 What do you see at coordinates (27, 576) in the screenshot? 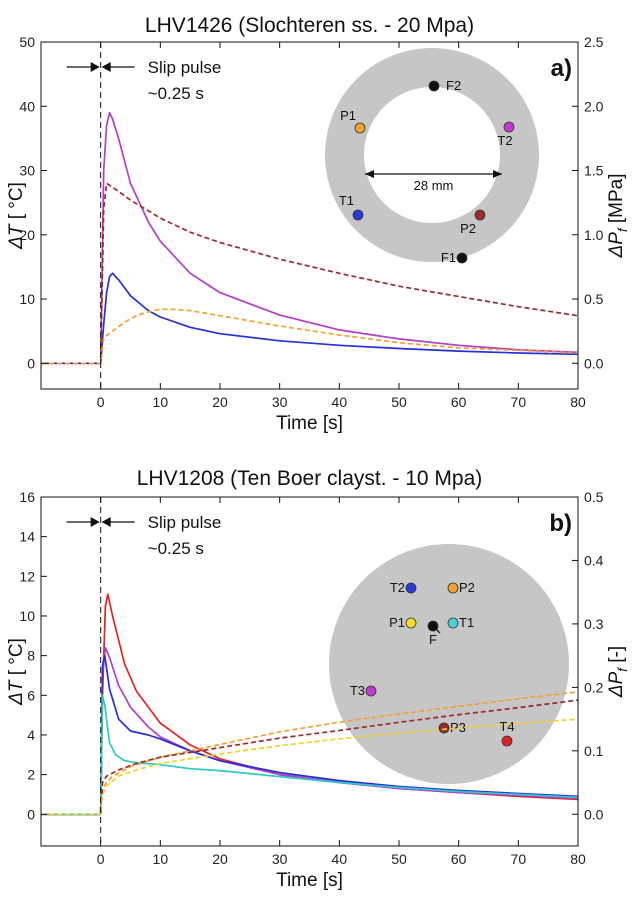
I see `y-tick-label: 12` at bounding box center [27, 576].